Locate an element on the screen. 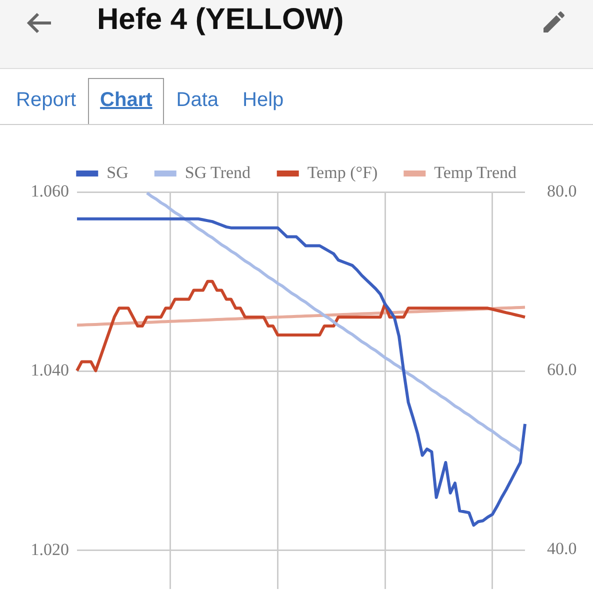 The image size is (593, 612). legend-label: Temp (°F) is located at coordinates (342, 172).